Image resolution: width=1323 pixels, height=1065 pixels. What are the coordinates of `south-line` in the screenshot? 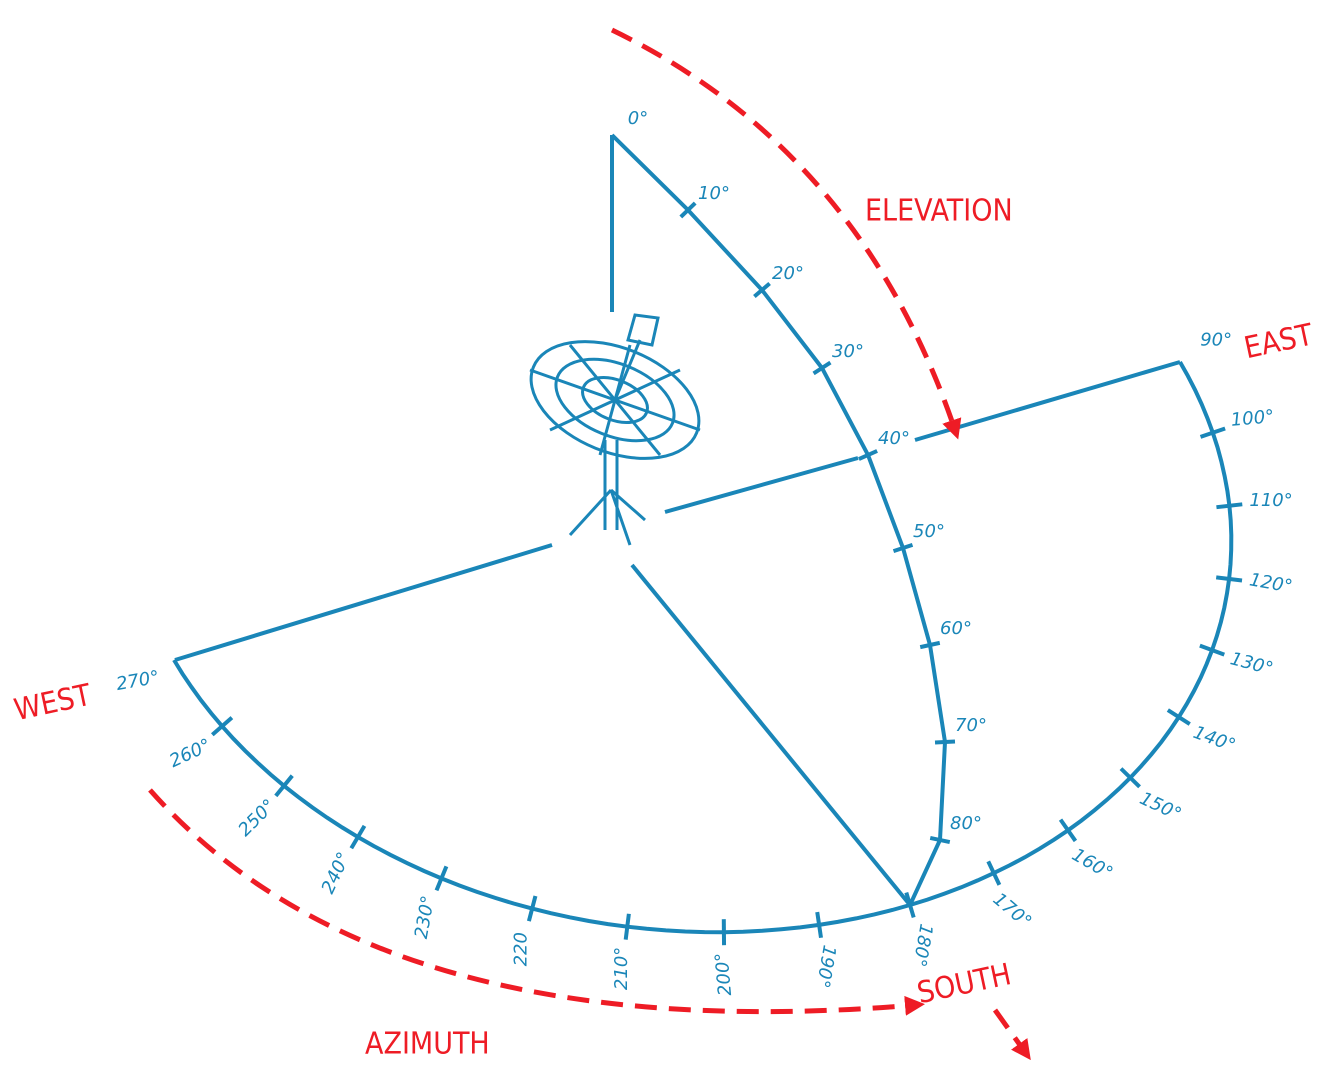 It's located at (771, 735).